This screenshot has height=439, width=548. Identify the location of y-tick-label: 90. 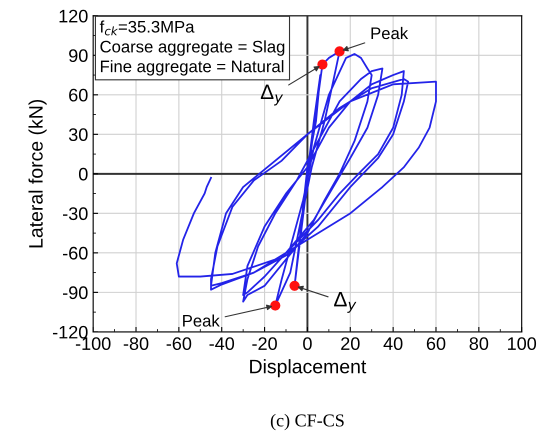
(78, 55).